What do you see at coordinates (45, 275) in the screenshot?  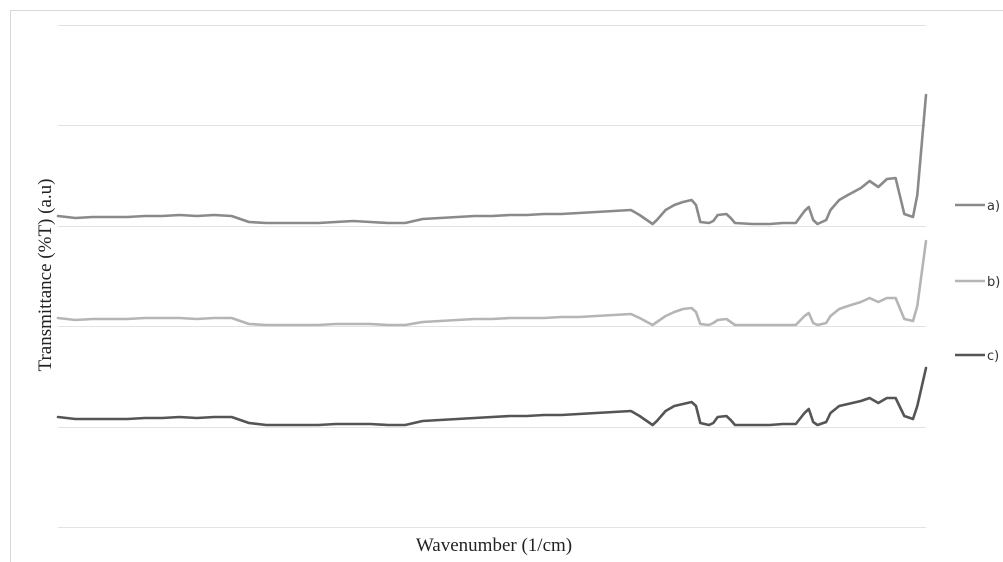 I see `y-axis-label: Transmittance (%T) (a.u)` at bounding box center [45, 275].